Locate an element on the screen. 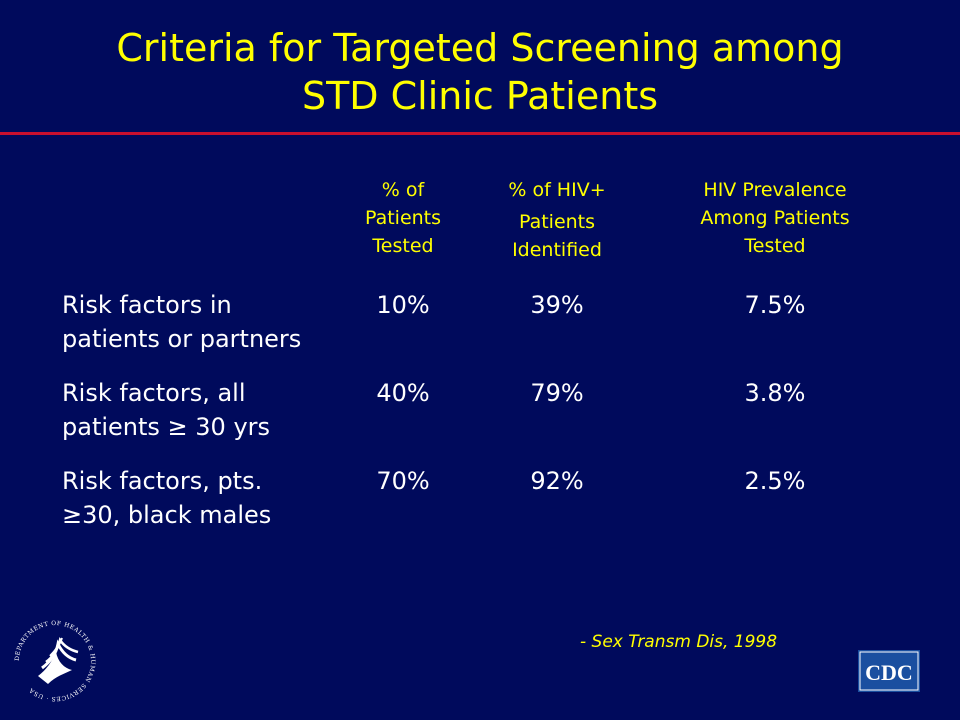 The image size is (960, 720). title-divider is located at coordinates (480, 133).